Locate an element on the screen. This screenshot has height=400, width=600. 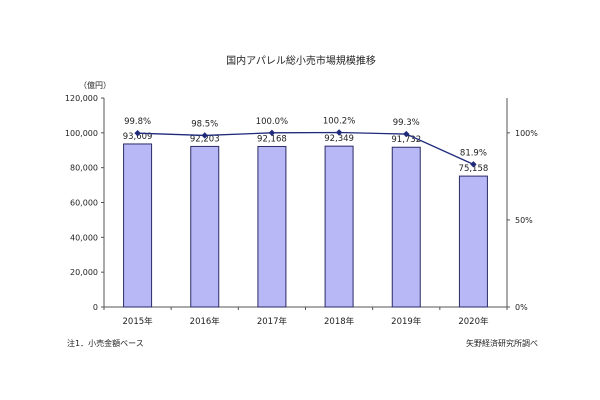
x-tick-label: 2019年 is located at coordinates (406, 321).